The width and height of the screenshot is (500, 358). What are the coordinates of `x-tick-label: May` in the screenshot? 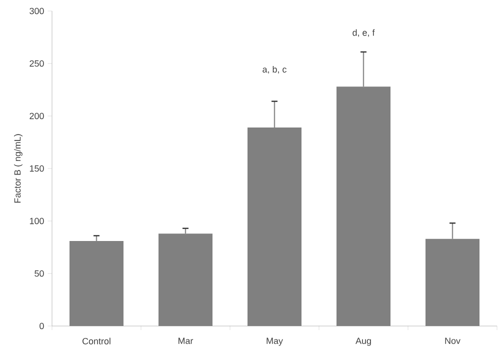 It's located at (274, 342).